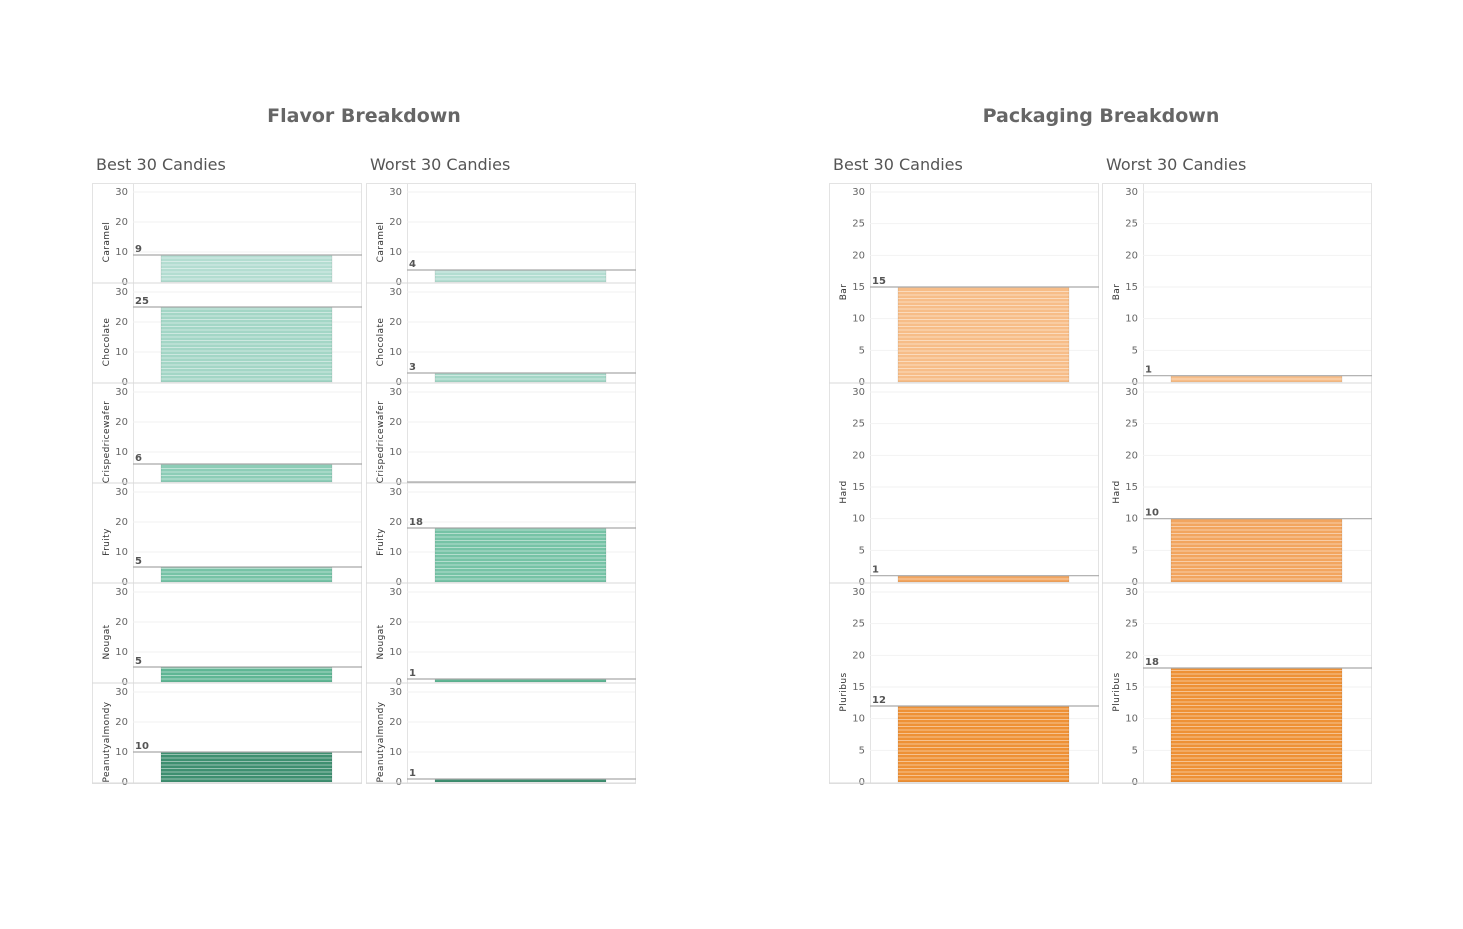 This screenshot has height=929, width=1463. I want to click on category-label: Hard, so click(1117, 491).